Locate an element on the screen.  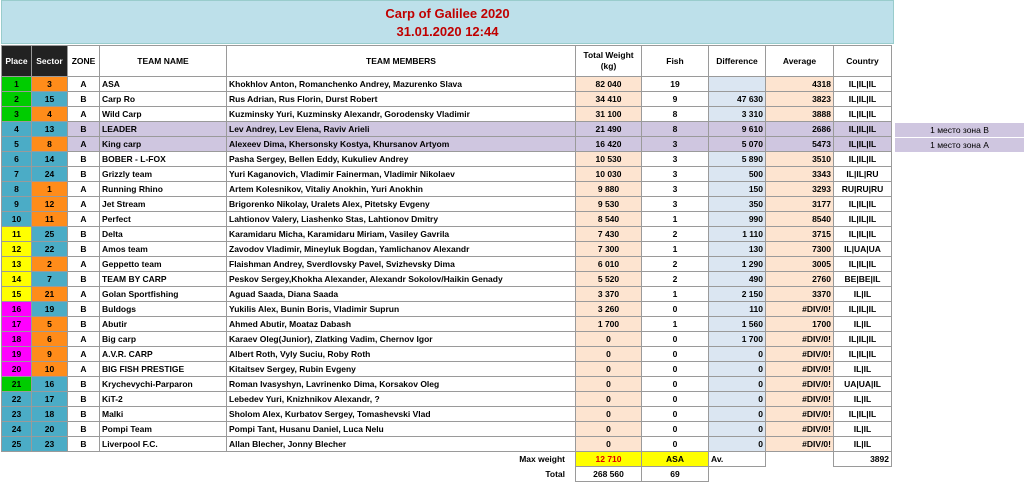
sector-cell: 15 is located at coordinates (49, 99).